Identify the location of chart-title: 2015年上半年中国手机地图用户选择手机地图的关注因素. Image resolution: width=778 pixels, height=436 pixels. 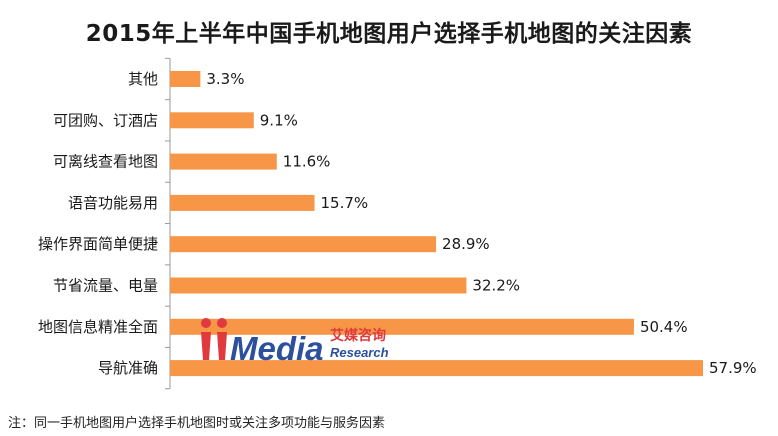
(389, 34).